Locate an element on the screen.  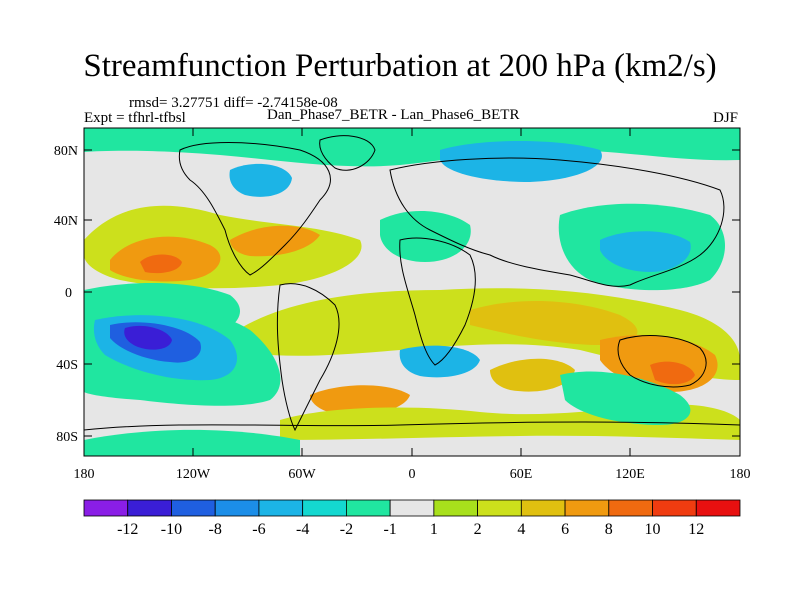
contour-neg-africa-east is located at coordinates (425, 236).